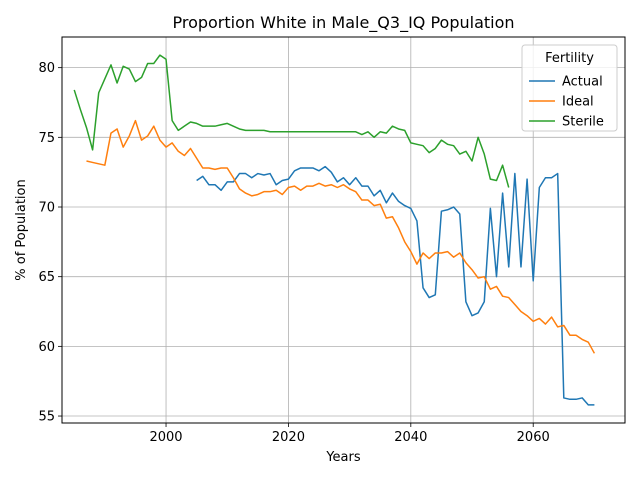 The image size is (640, 480). What do you see at coordinates (569, 58) in the screenshot?
I see `legend-title: Fertility` at bounding box center [569, 58].